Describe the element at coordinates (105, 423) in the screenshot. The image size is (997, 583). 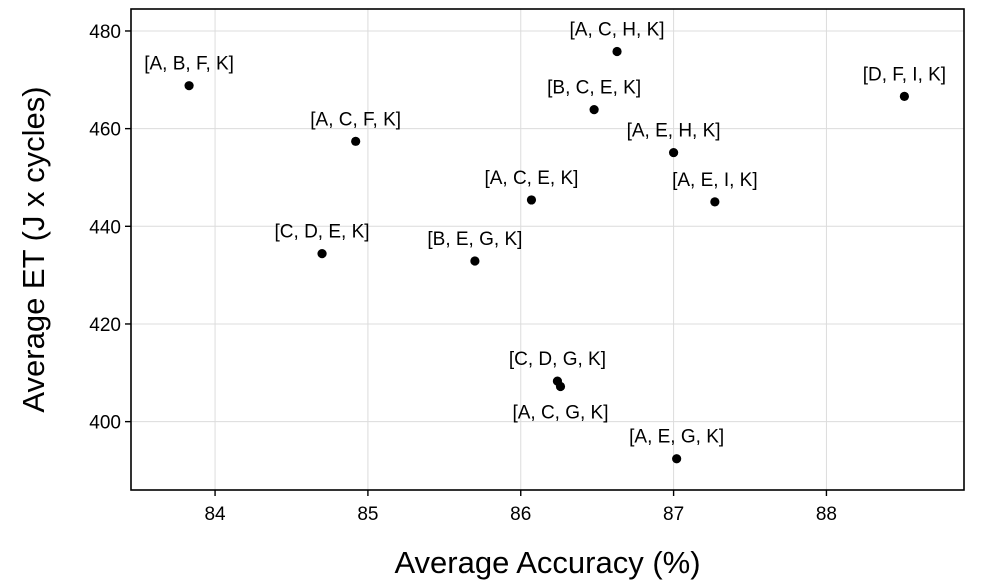
I see `y-tick-label: 400` at that location.